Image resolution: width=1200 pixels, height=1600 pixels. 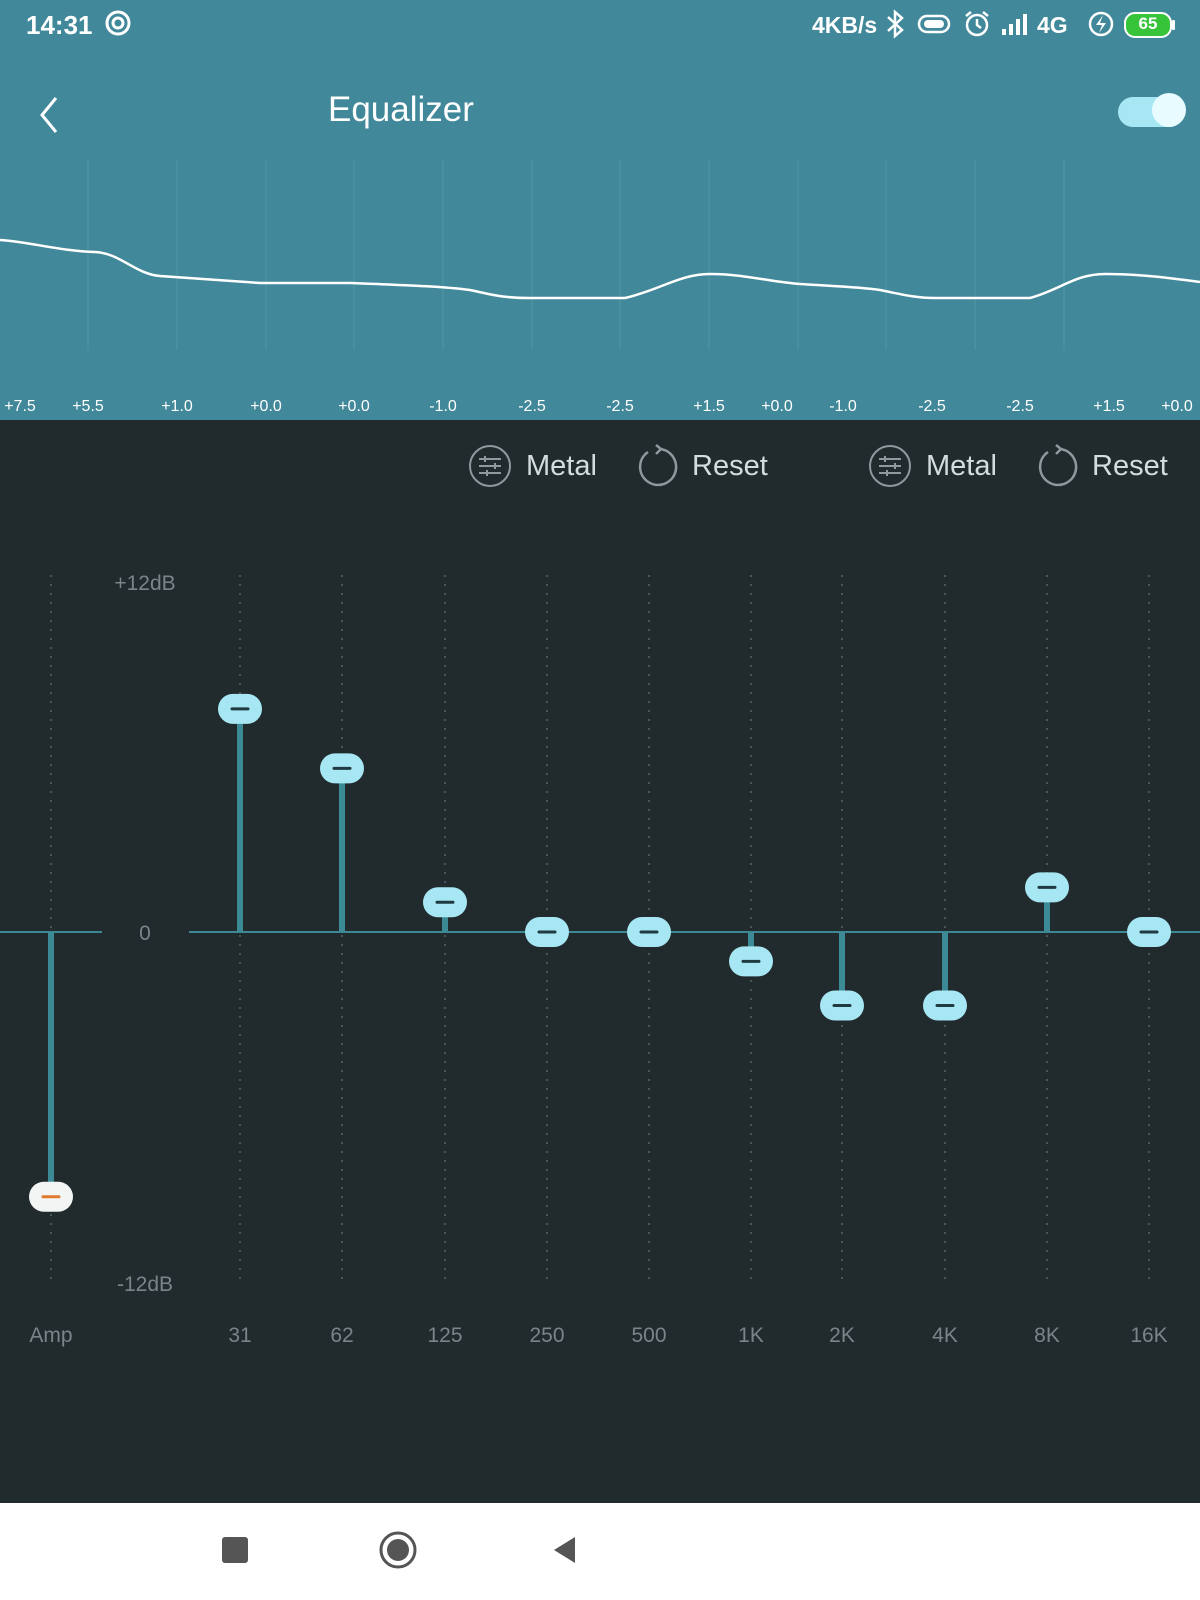 I want to click on band-label: 125, so click(x=445, y=1335).